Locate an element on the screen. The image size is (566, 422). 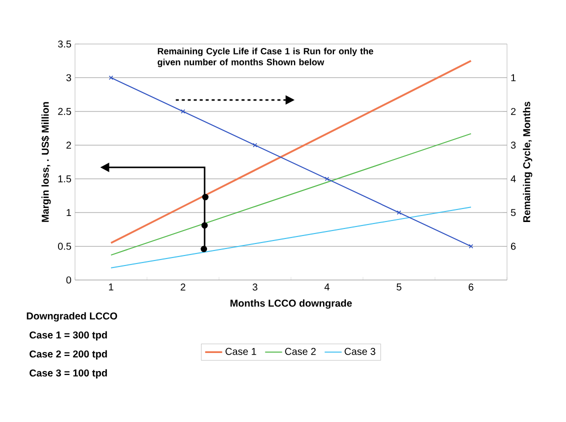
legend-label: Case 2 is located at coordinates (300, 351).